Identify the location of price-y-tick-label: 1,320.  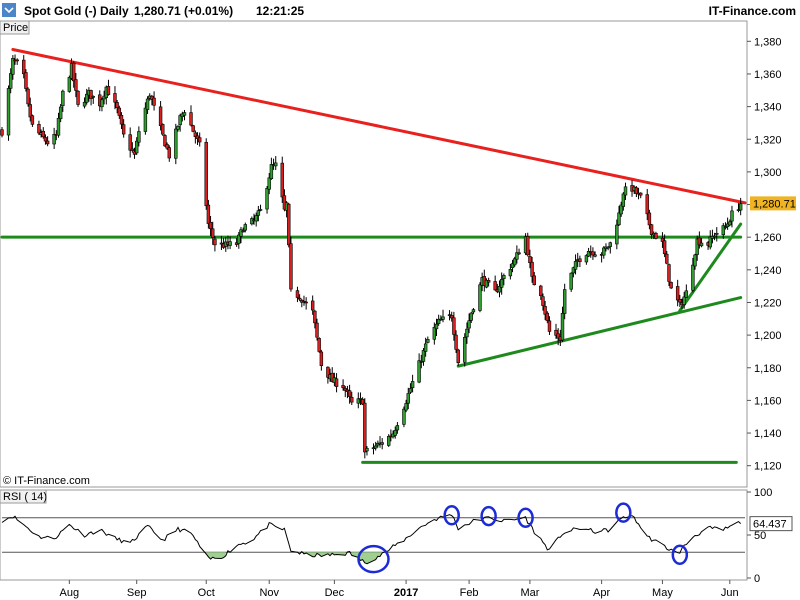
(768, 140).